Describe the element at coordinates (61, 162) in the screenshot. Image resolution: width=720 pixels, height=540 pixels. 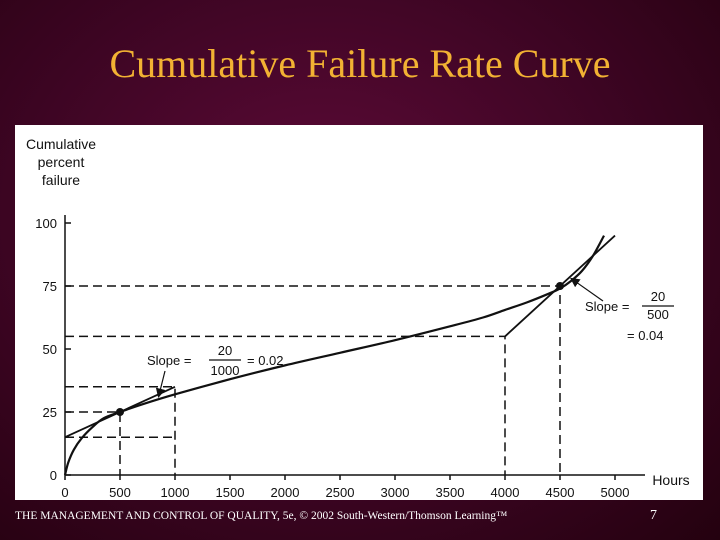
I see `y-axis-label-line: percent` at that location.